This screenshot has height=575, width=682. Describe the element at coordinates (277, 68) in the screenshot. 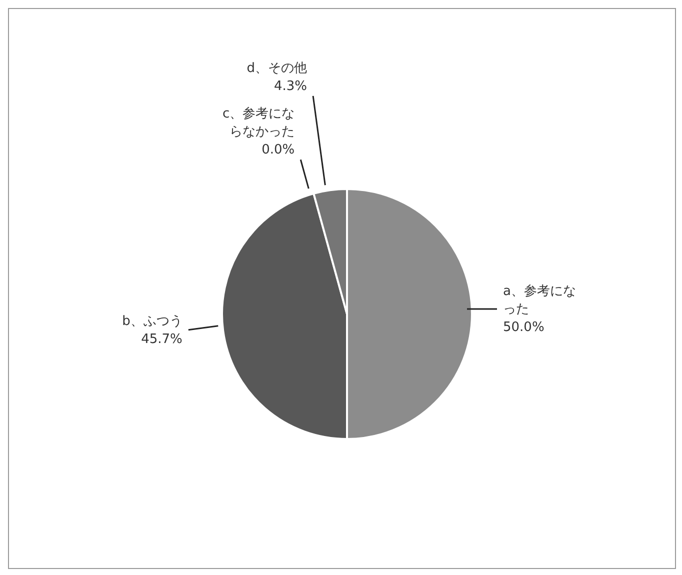

I see `slice-label: d、その他` at that location.